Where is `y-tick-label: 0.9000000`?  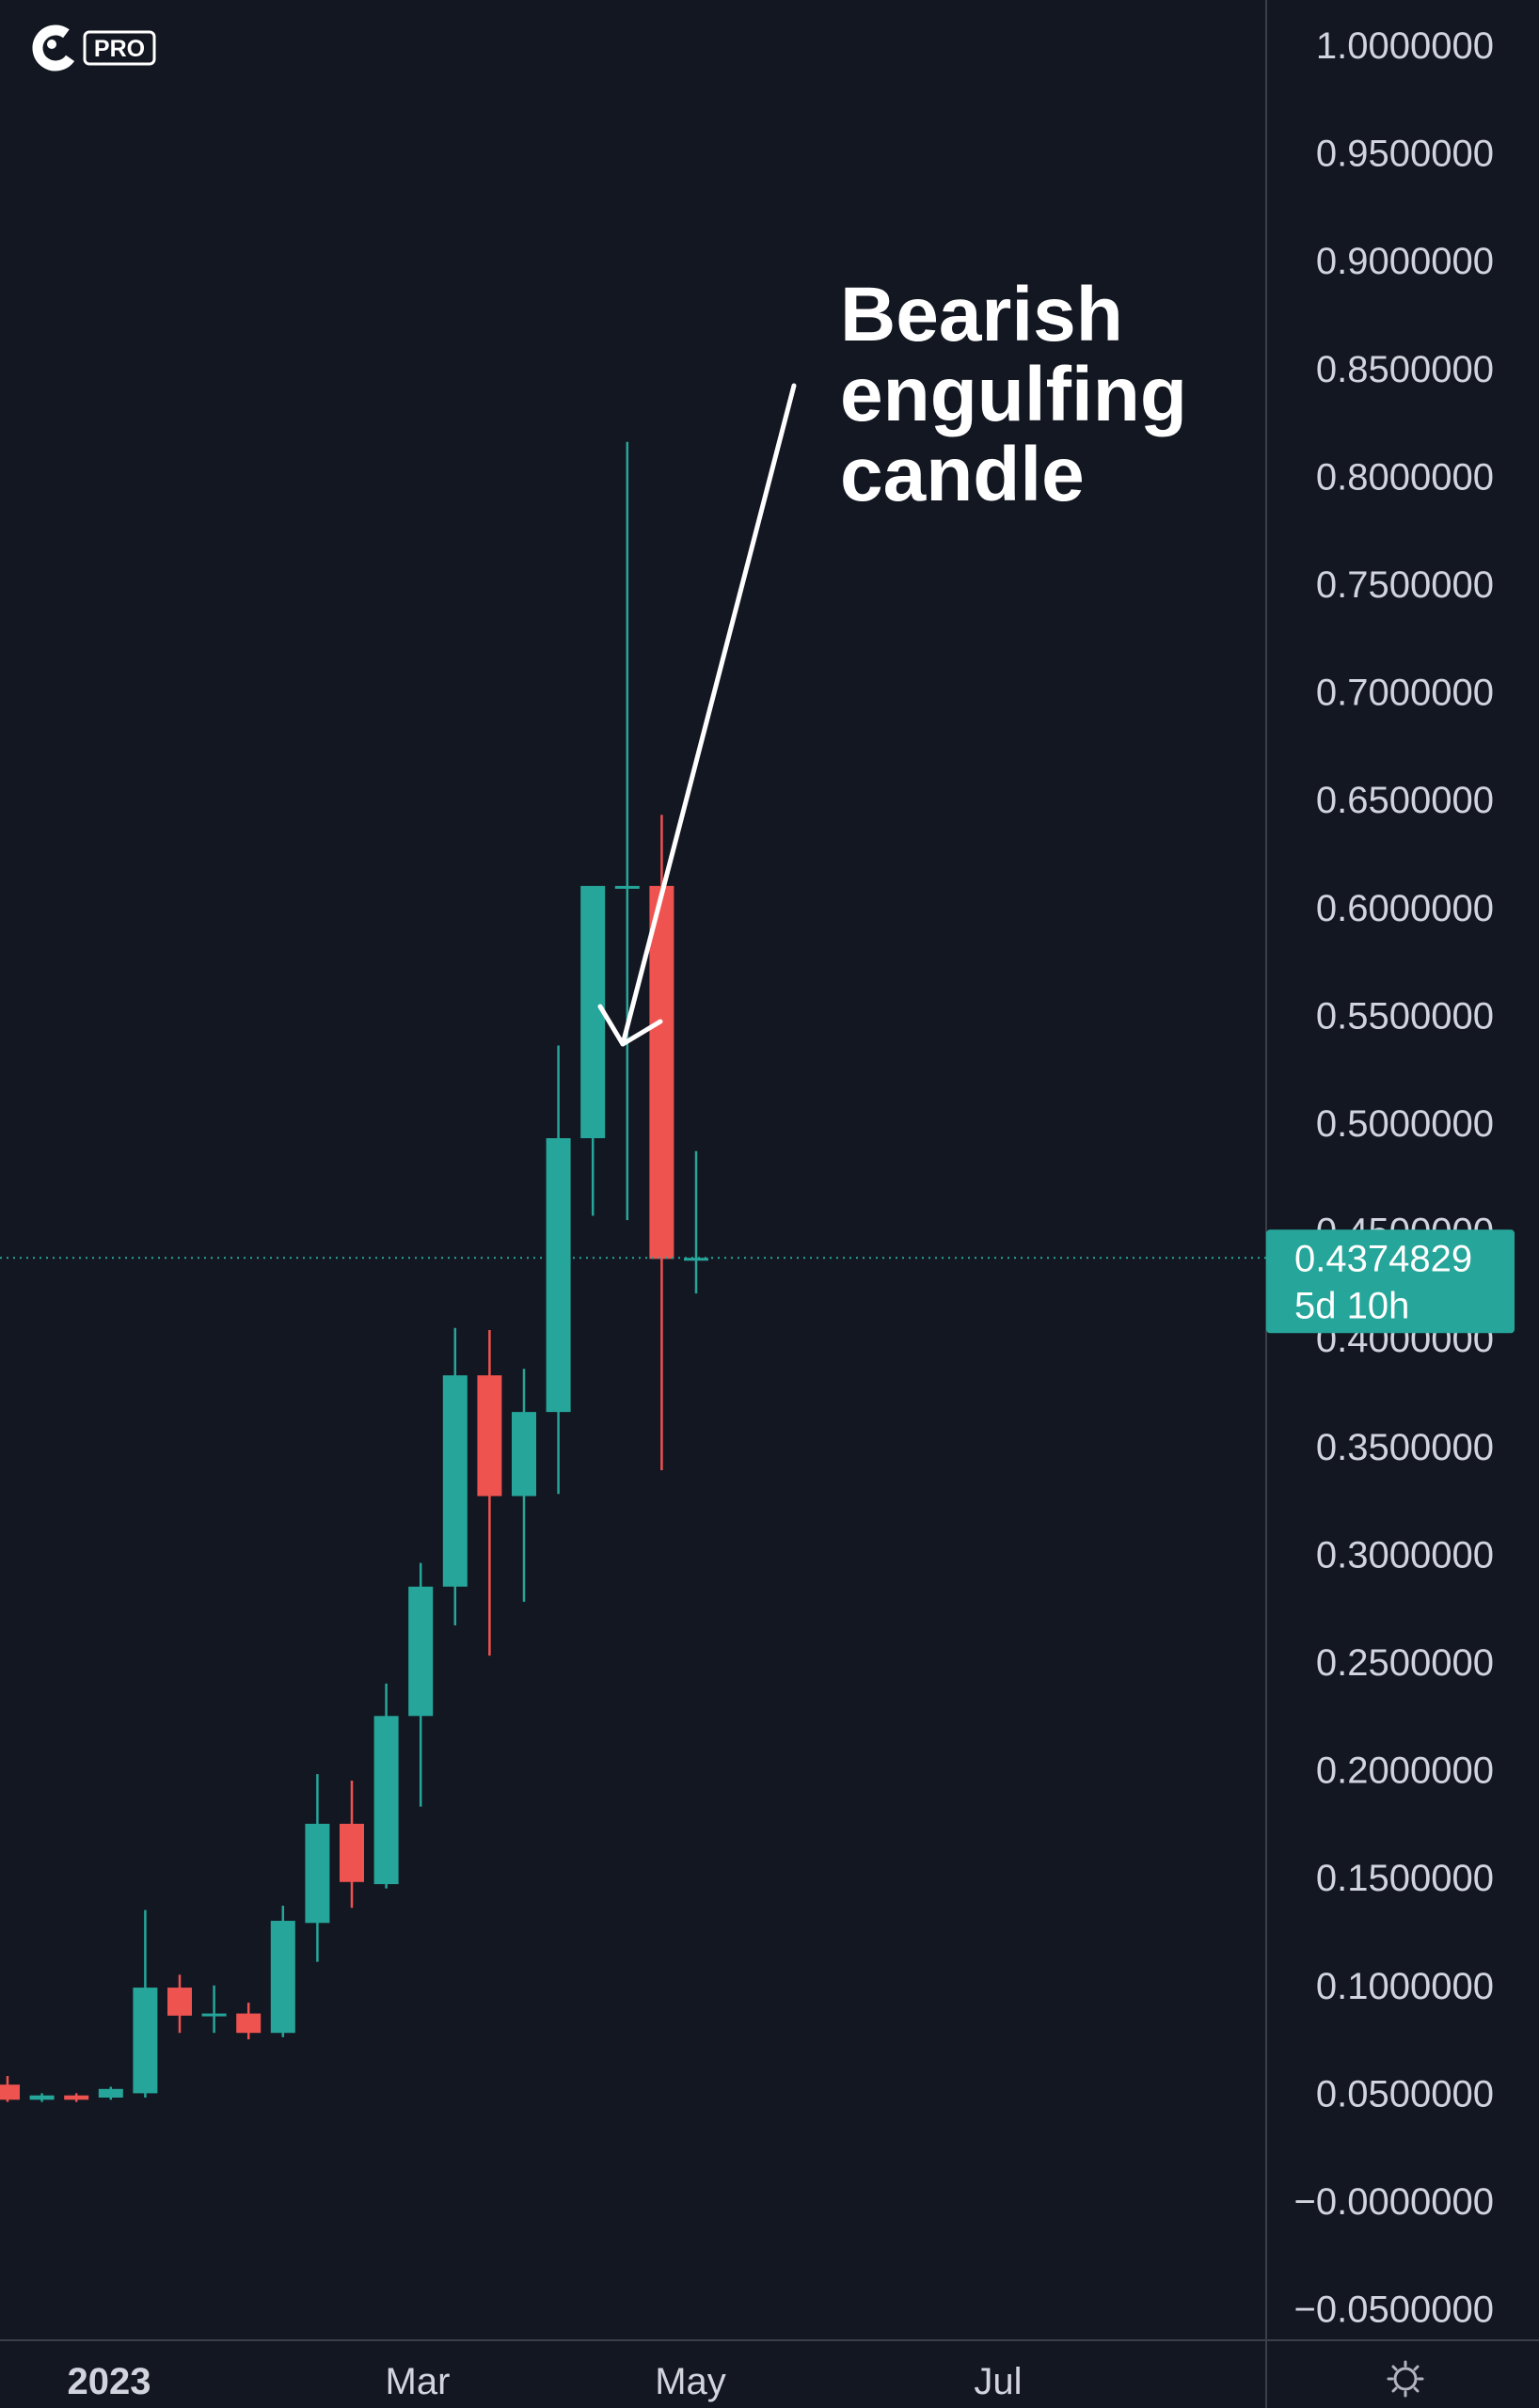 y-tick-label: 0.9000000 is located at coordinates (1405, 261).